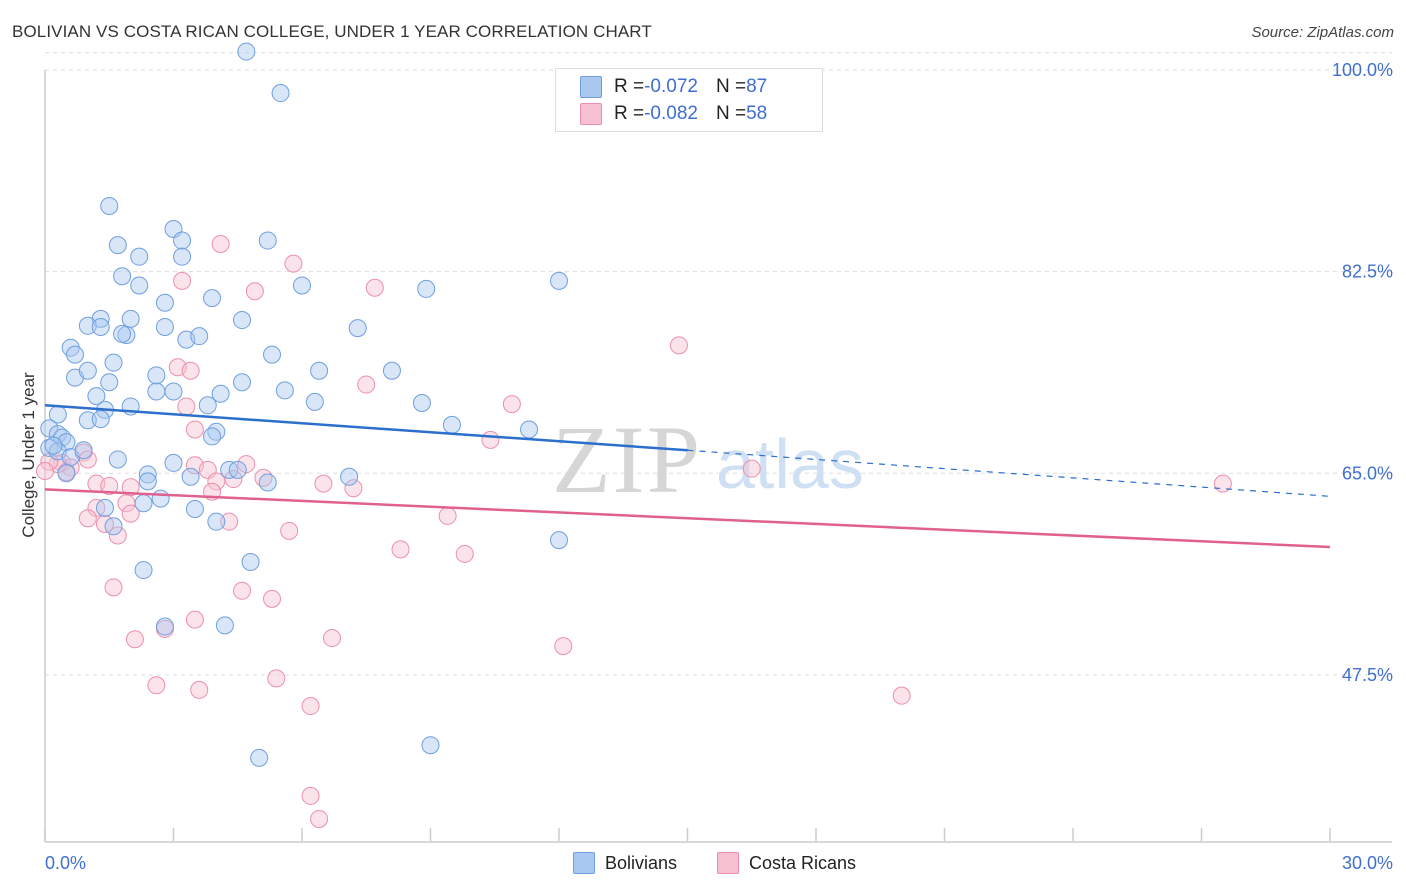 The width and height of the screenshot is (1406, 892). What do you see at coordinates (673, 87) in the screenshot?
I see `legend-row-bolivians: R = -0.072 N = 87` at bounding box center [673, 87].